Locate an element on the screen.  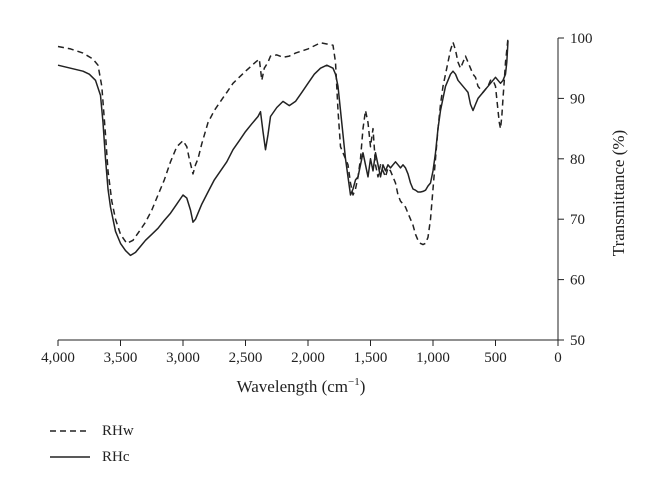
x-tick-label: 2,500 is located at coordinates (246, 358).